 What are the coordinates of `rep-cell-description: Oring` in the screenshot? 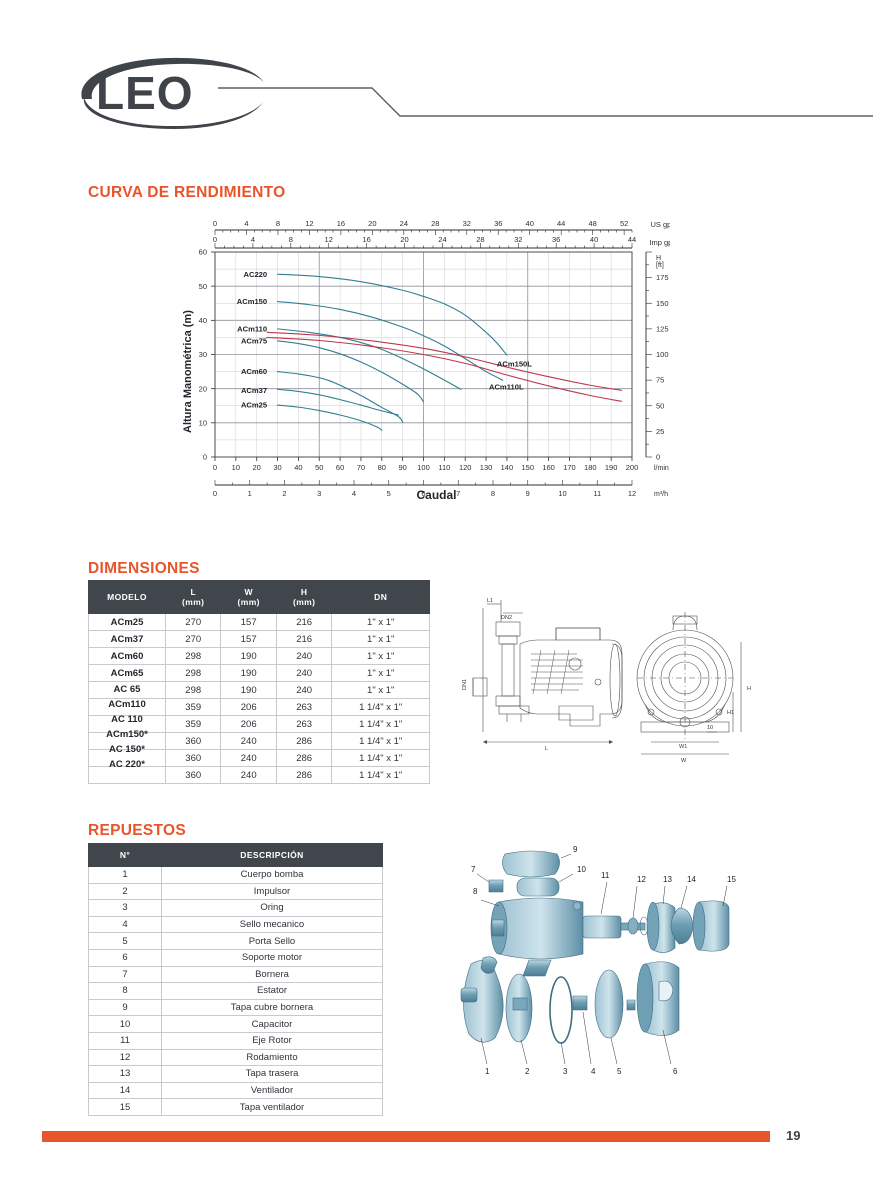 It's located at (272, 908).